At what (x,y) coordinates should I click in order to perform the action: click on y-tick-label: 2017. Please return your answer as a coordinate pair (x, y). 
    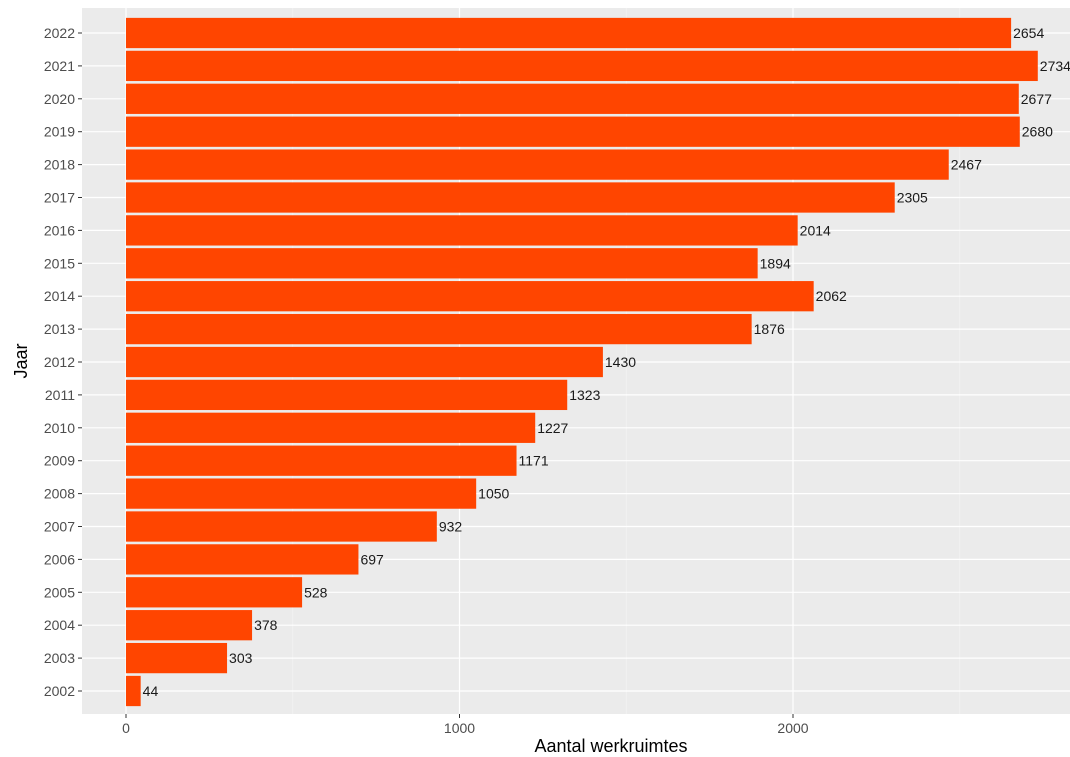
    Looking at the image, I should click on (59, 198).